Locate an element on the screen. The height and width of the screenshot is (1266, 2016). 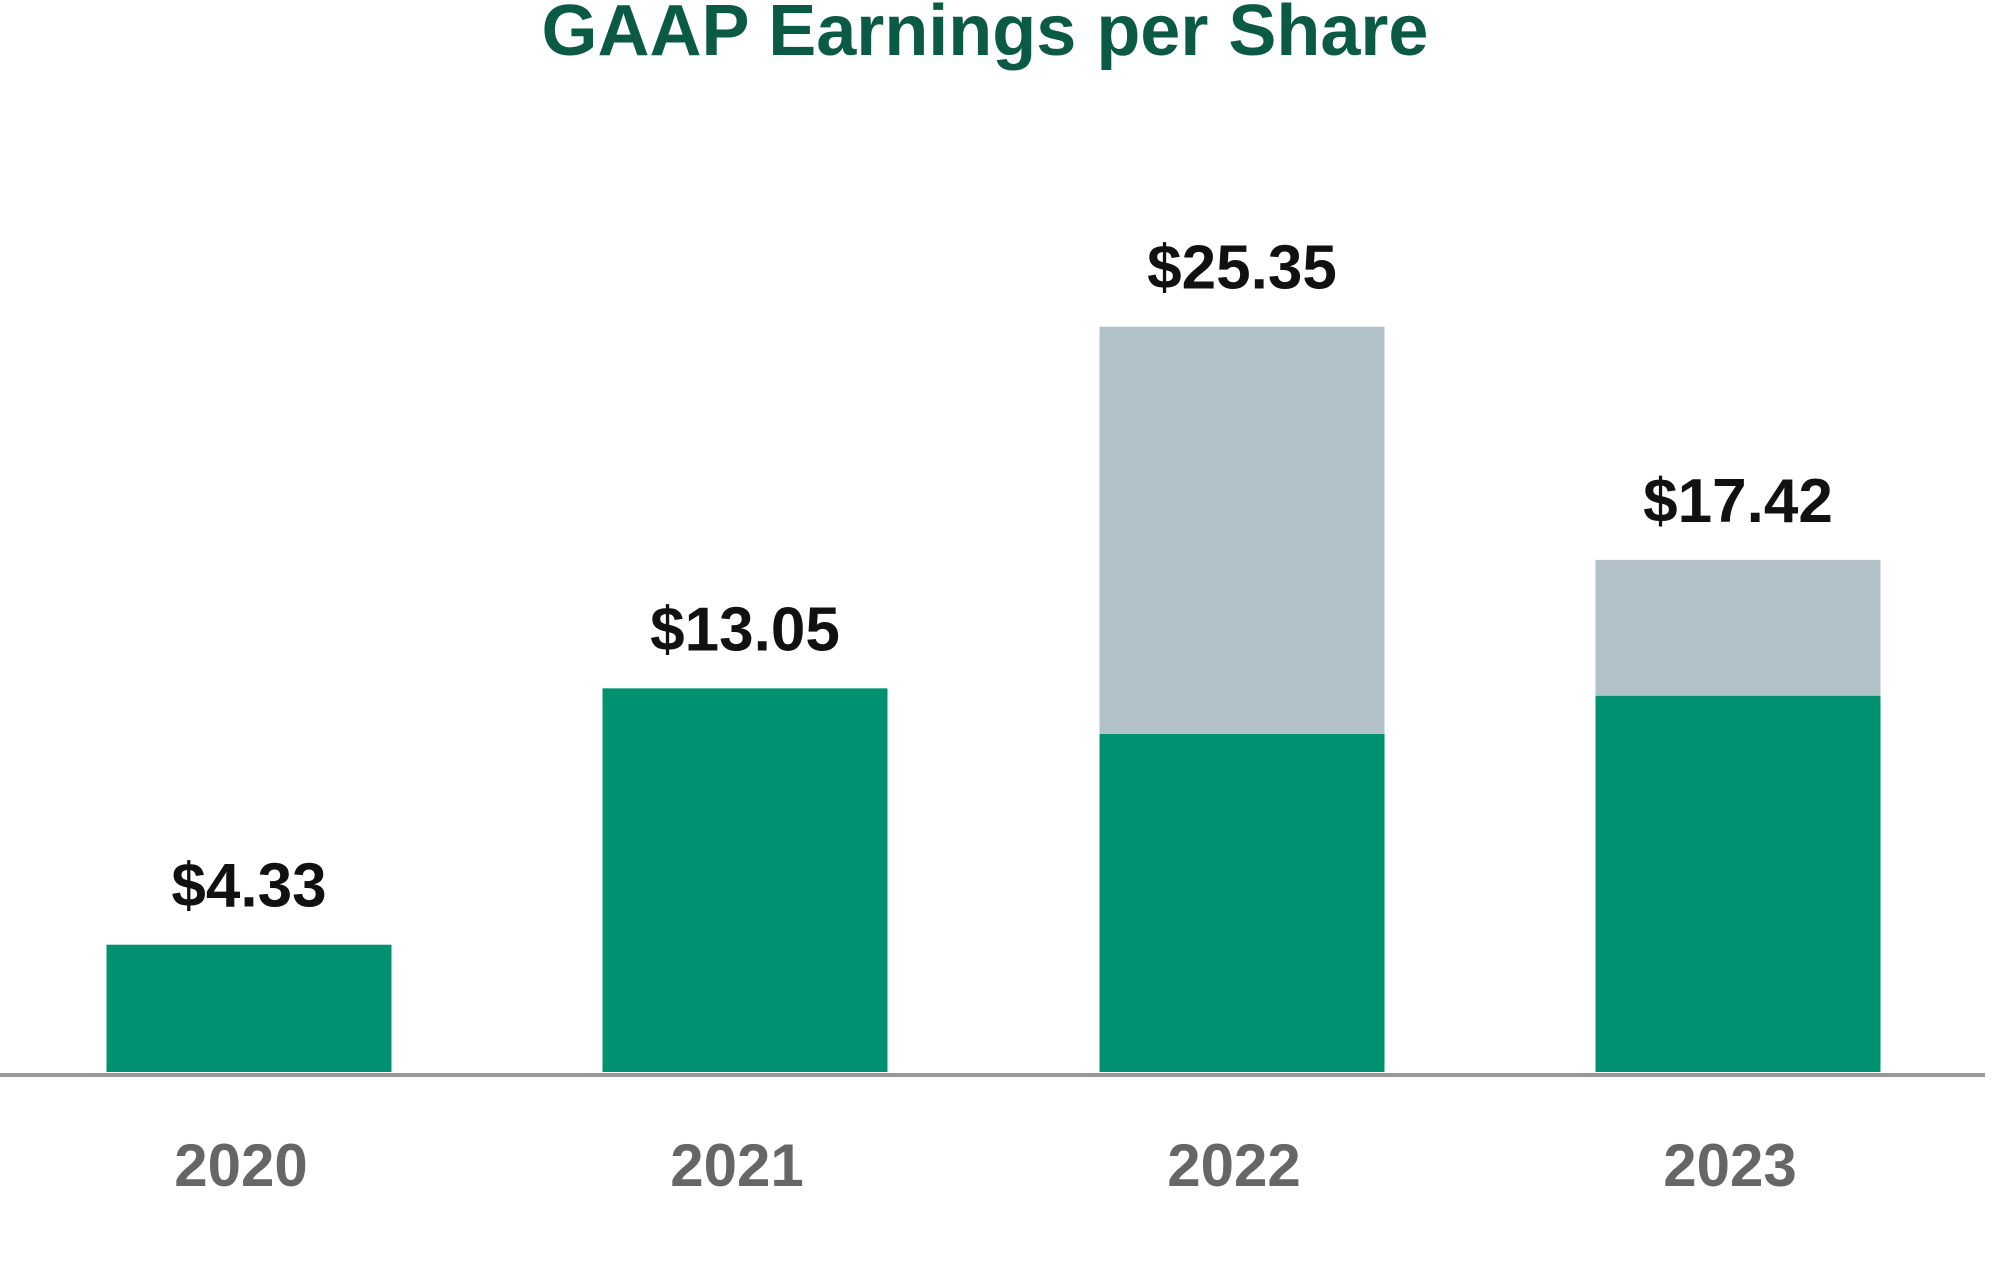
value-label-2022: $25.35 is located at coordinates (1242, 268).